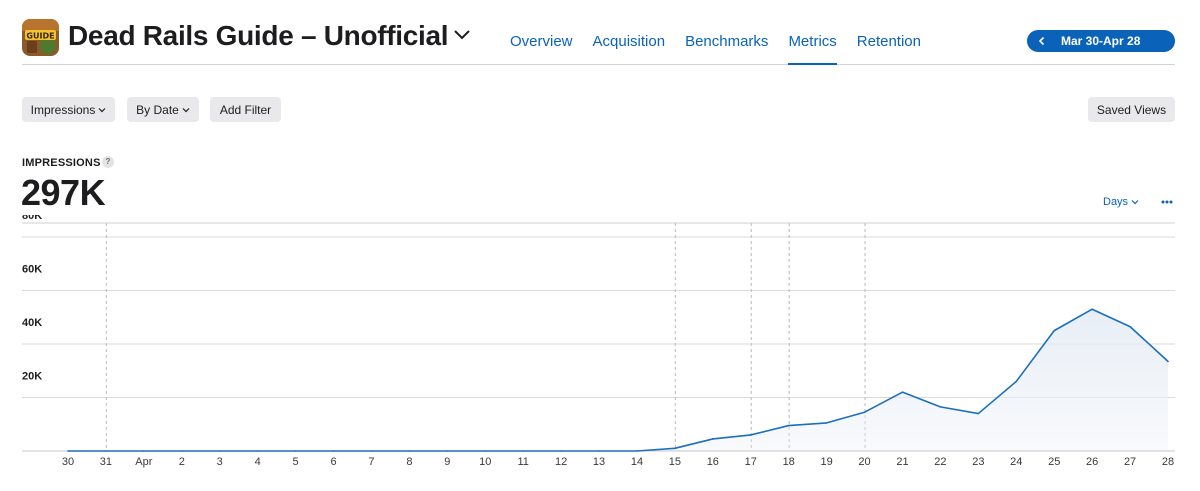 The image size is (1200, 491). I want to click on x-tick-label: 15, so click(675, 462).